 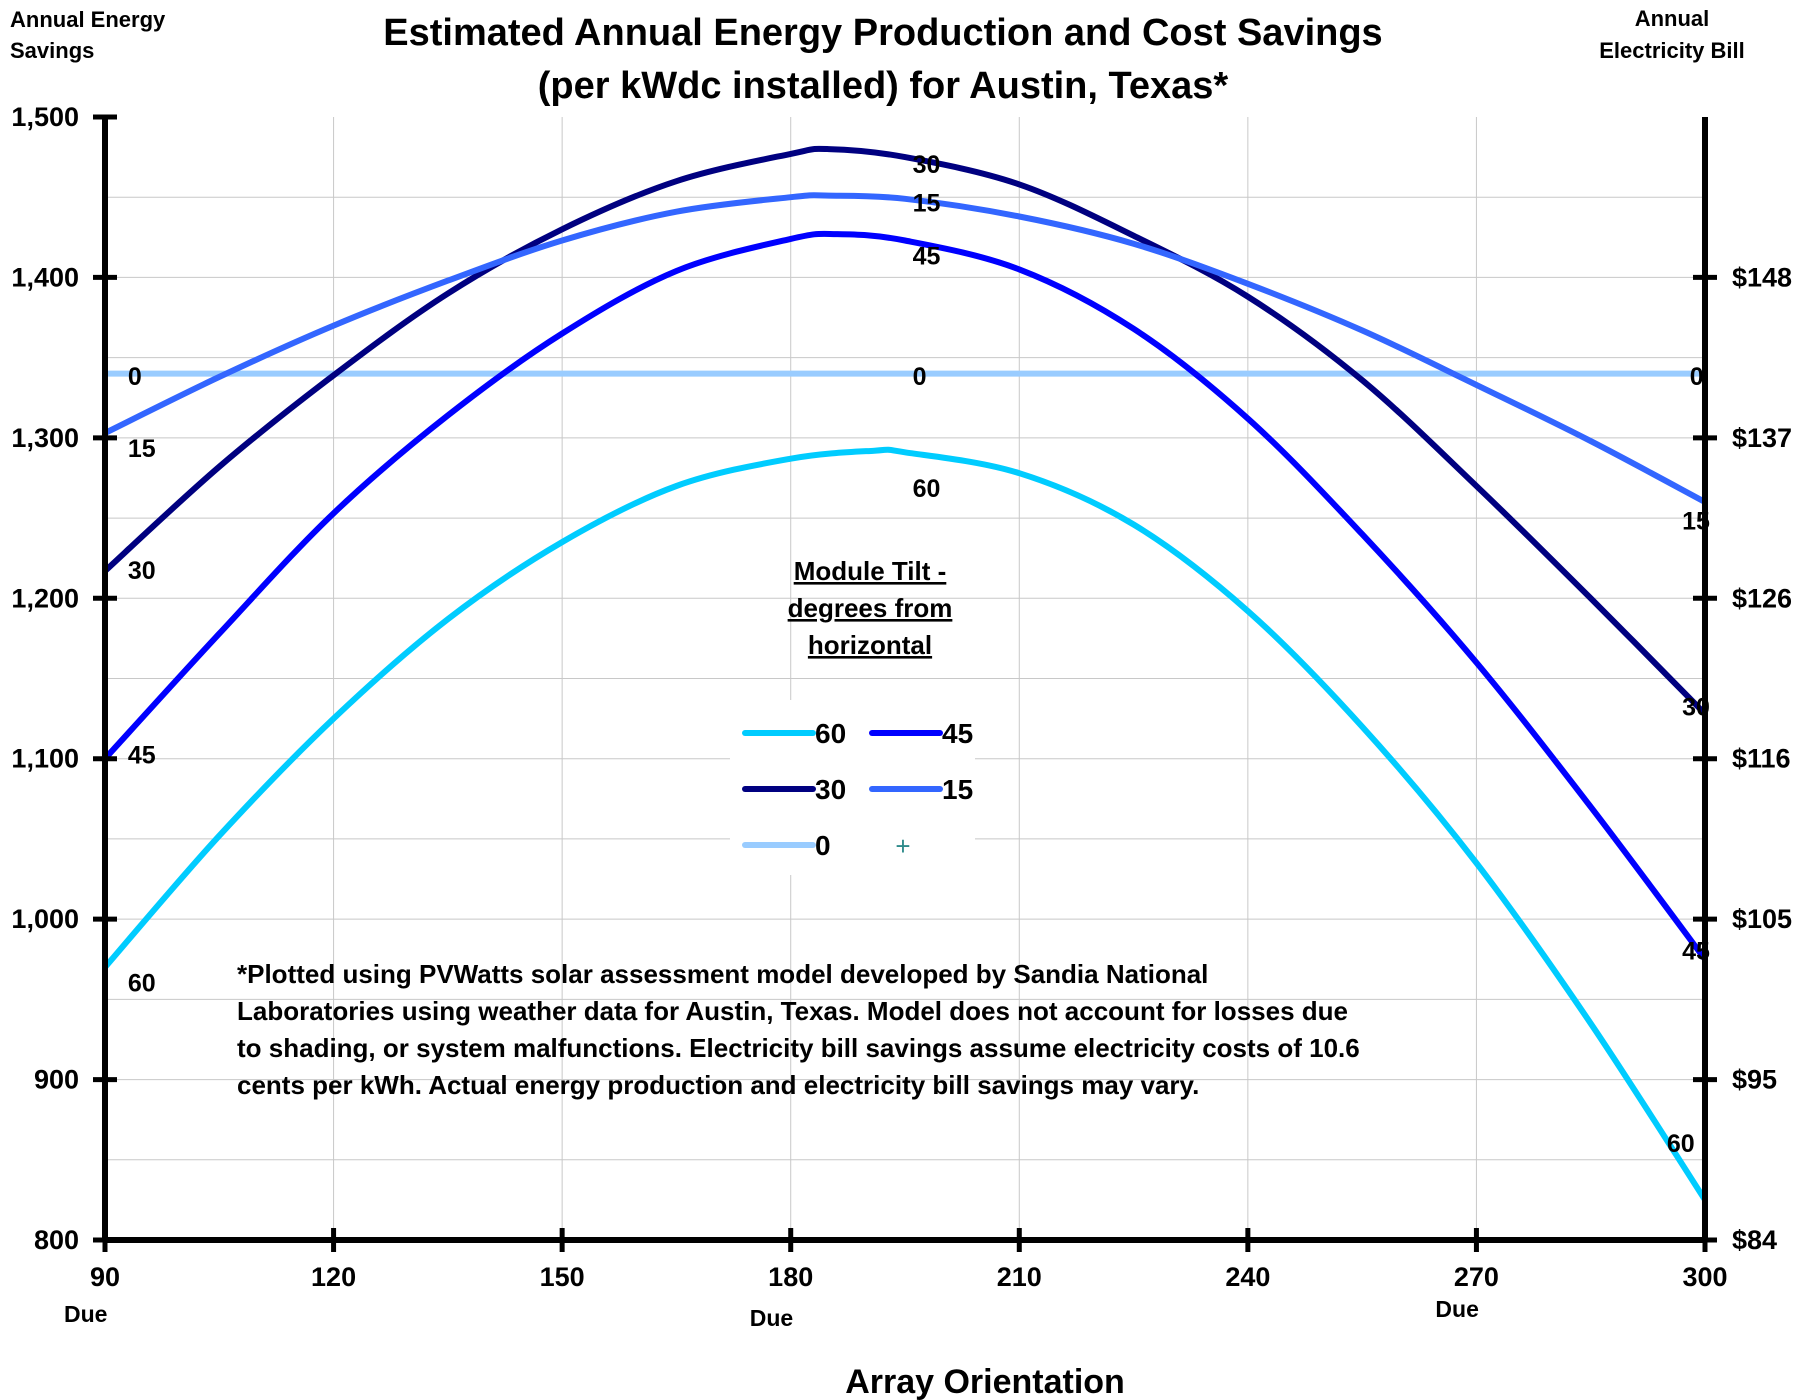 What do you see at coordinates (902, 846) in the screenshot?
I see `legend-plus-marker: +` at bounding box center [902, 846].